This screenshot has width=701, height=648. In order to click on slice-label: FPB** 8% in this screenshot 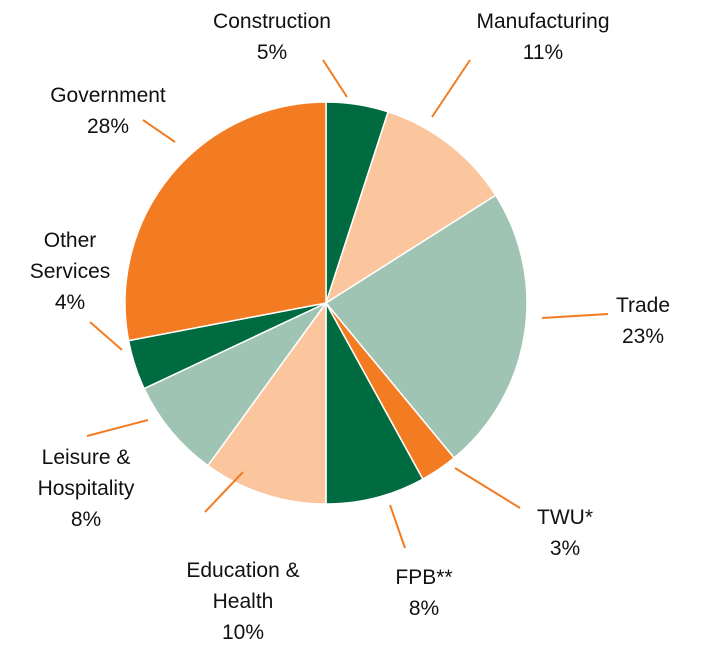, I will do `click(423, 593)`.